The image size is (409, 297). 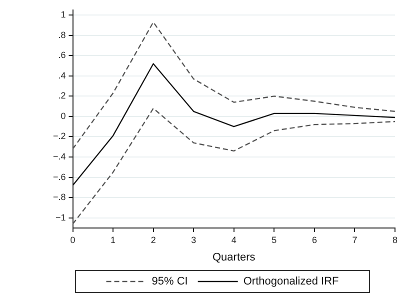 I want to click on x-axis-title: Quarters, so click(x=234, y=257).